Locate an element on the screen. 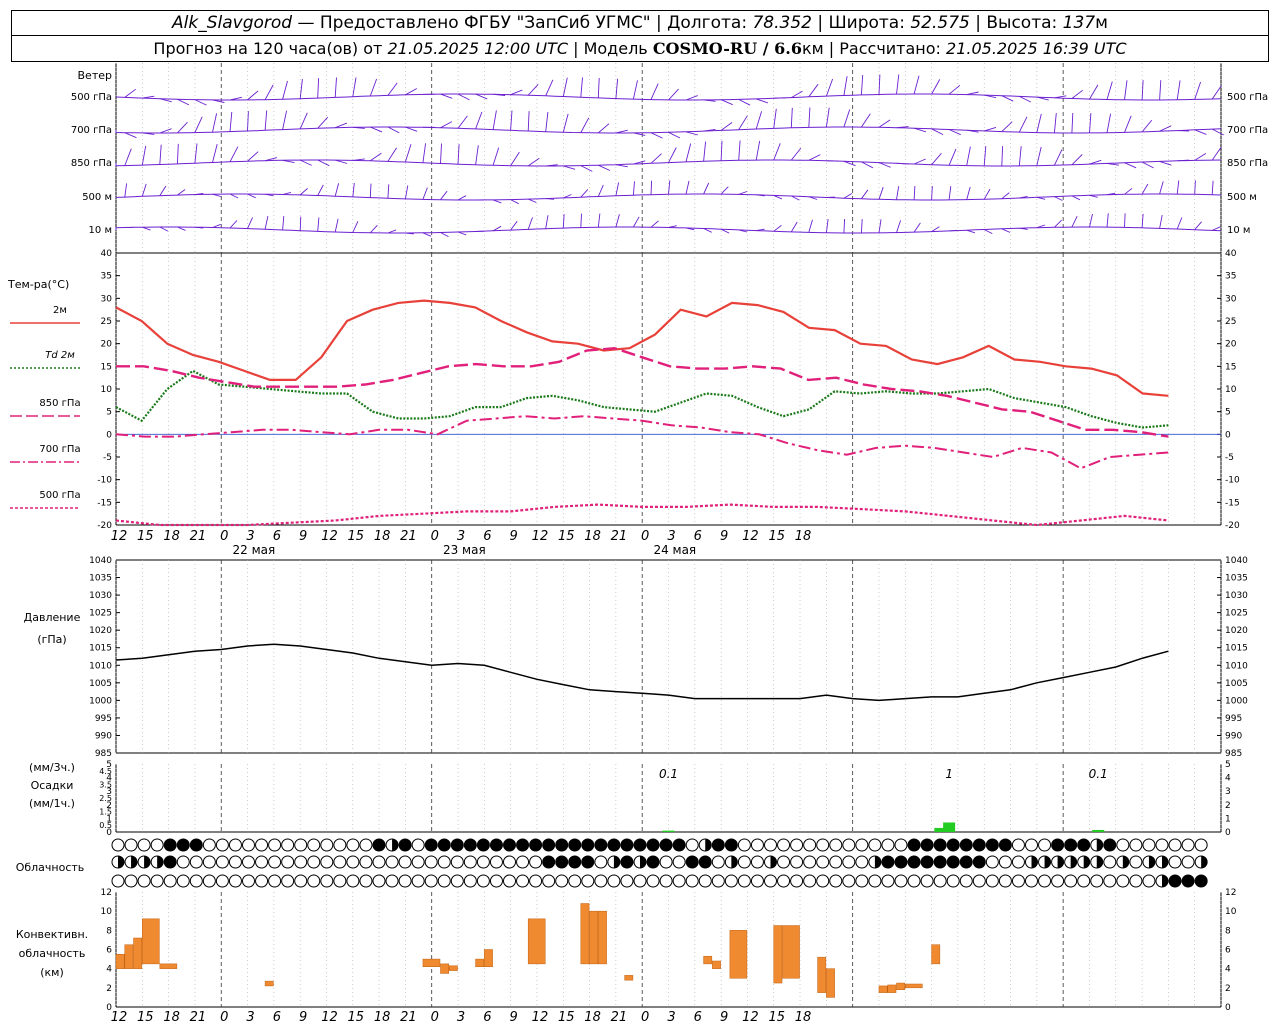  precip-tick-label: 3 is located at coordinates (109, 792).